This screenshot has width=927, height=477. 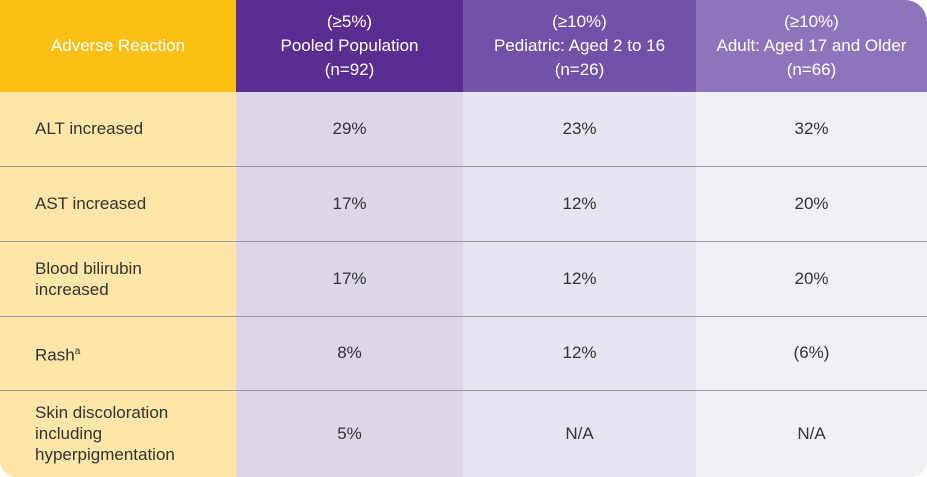 I want to click on row-label-cell: ALT increased, so click(x=118, y=129).